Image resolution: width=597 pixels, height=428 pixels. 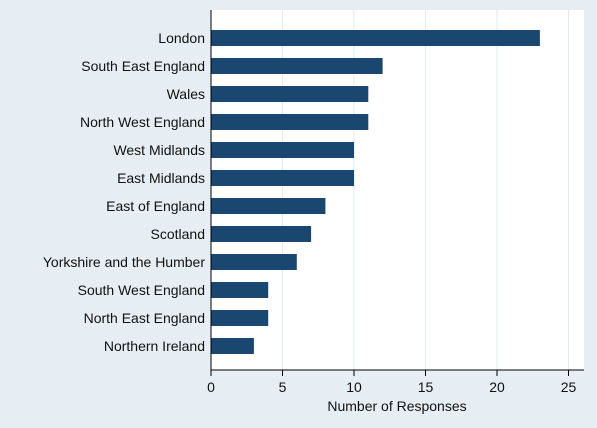 I want to click on category-label: London, so click(x=181, y=38).